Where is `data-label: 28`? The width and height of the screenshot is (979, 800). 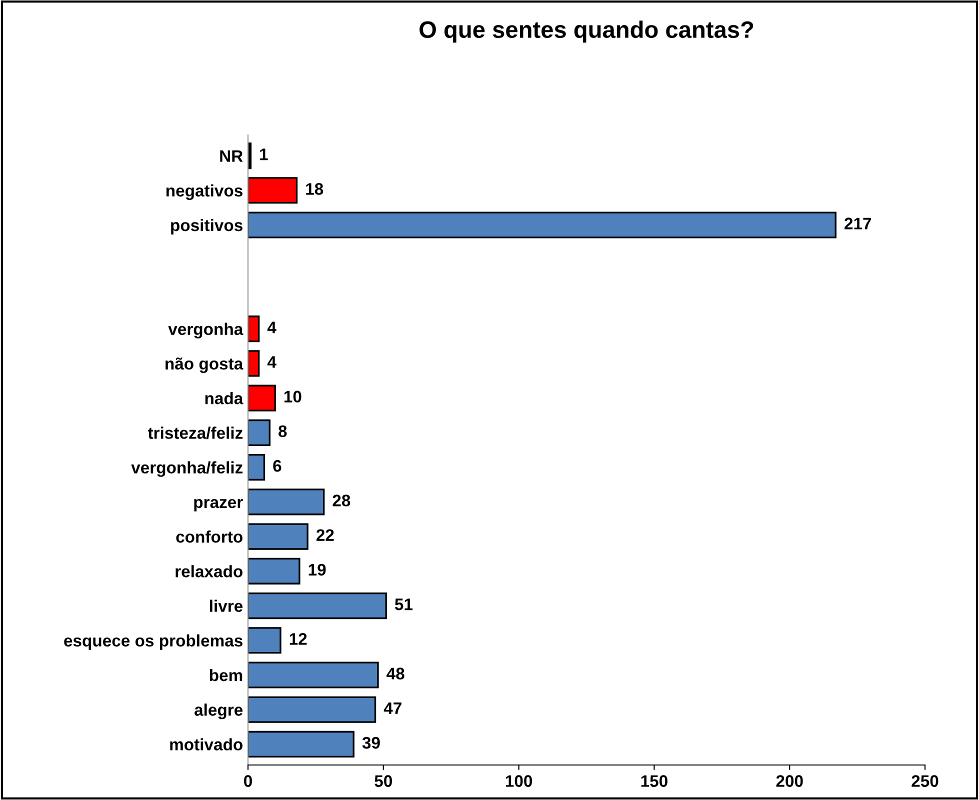 data-label: 28 is located at coordinates (341, 500).